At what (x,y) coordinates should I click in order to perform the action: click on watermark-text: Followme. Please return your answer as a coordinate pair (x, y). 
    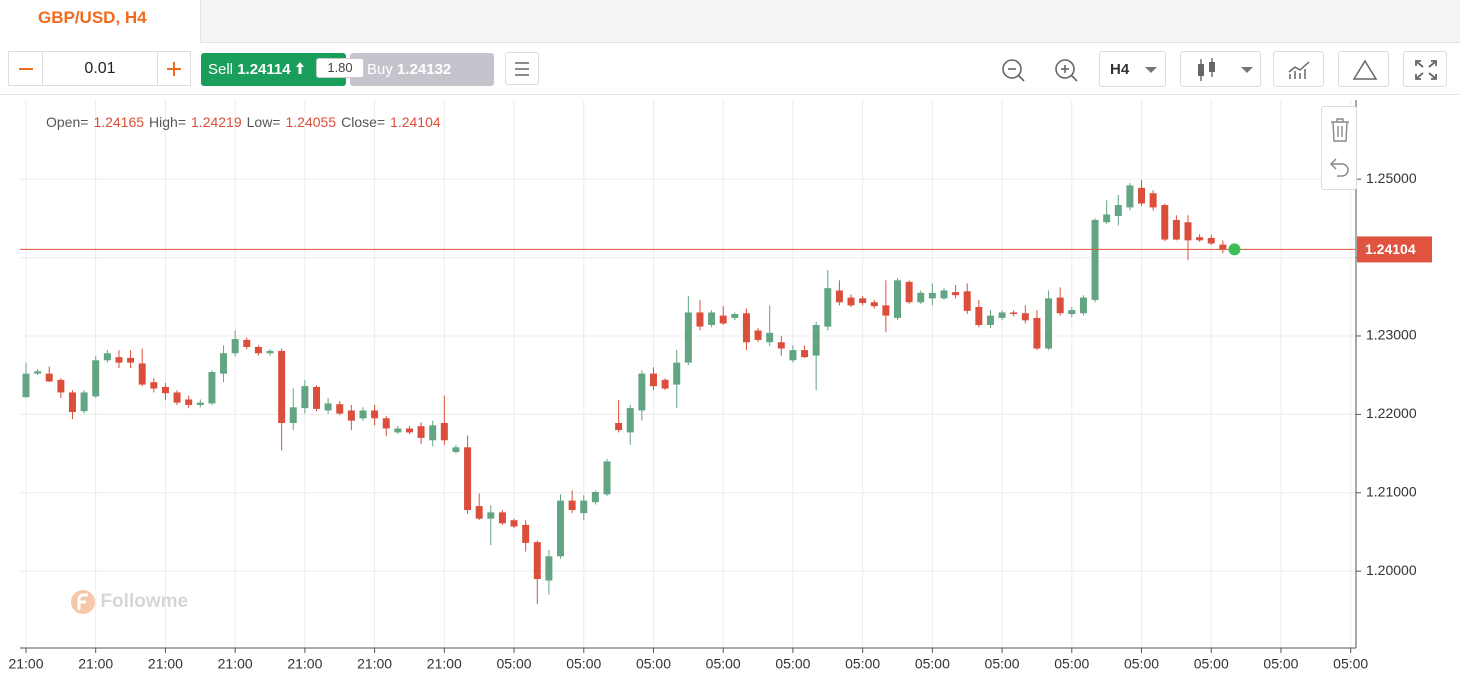
    Looking at the image, I should click on (144, 601).